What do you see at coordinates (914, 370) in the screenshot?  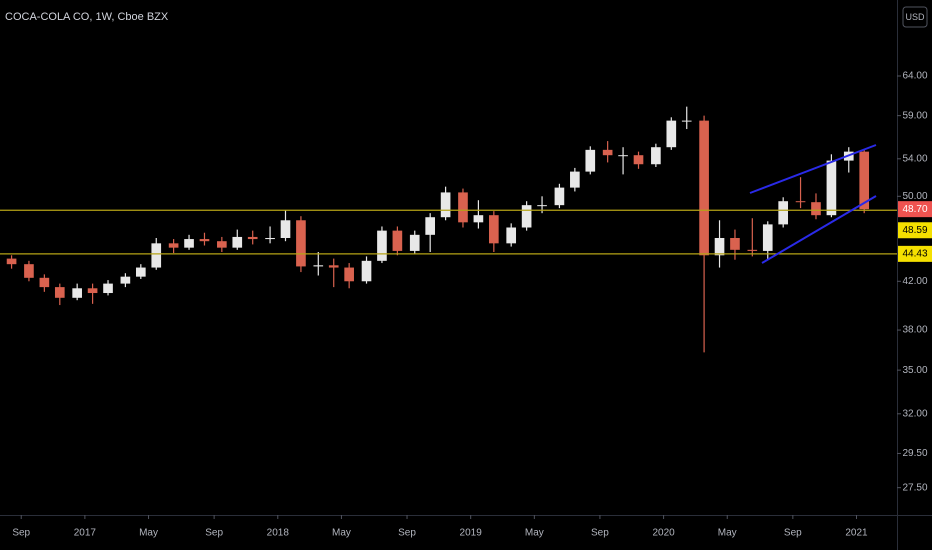 I see `y-tick-label: 35.00` at bounding box center [914, 370].